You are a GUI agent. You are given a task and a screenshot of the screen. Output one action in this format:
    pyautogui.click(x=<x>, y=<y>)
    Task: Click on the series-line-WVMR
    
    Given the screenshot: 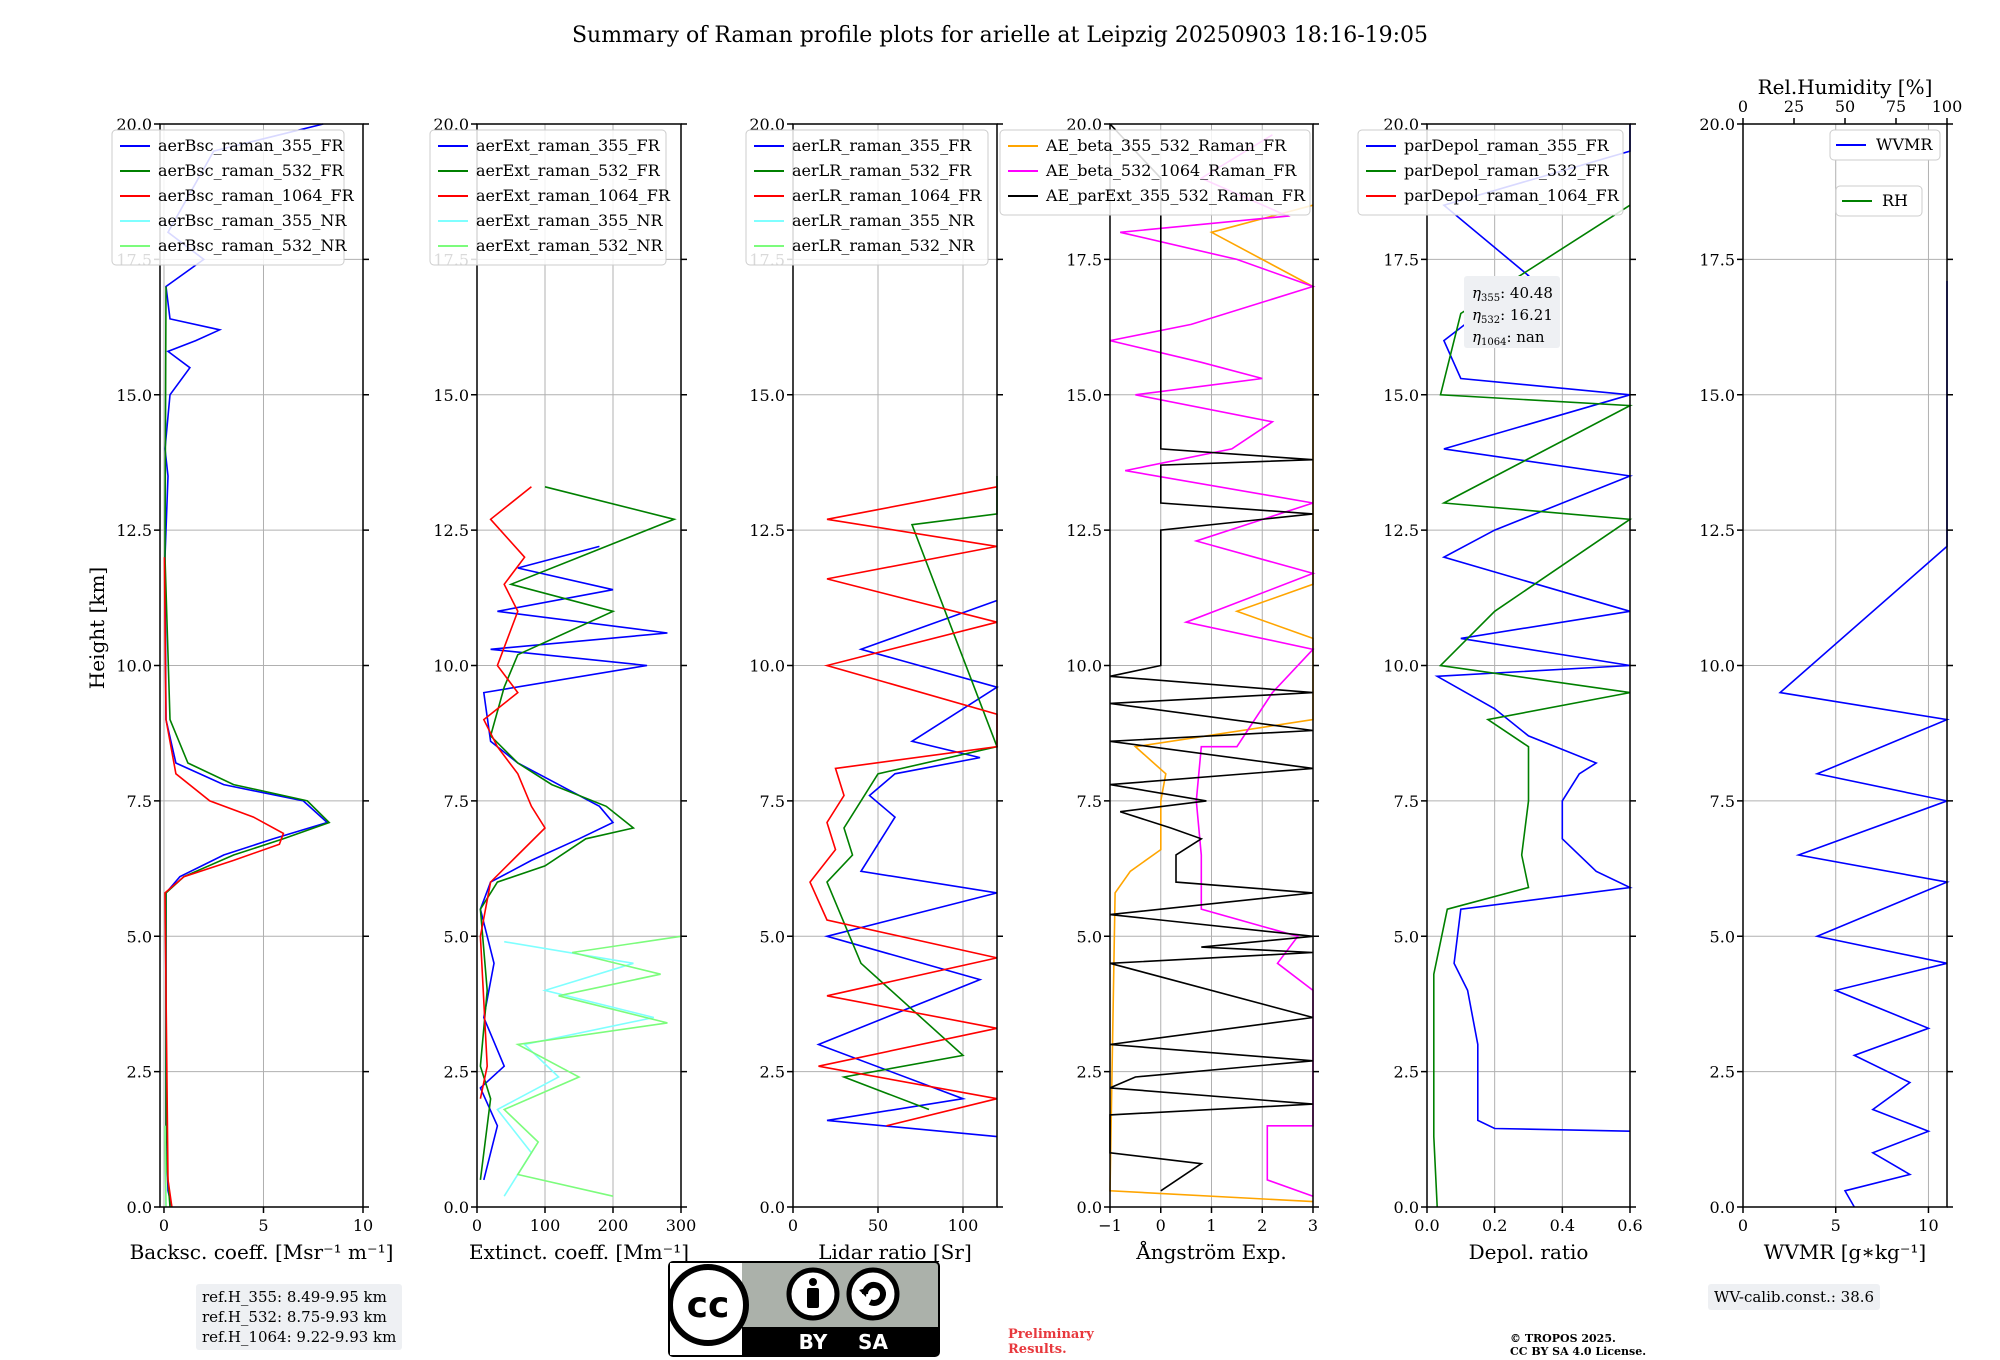 What is the action you would take?
    pyautogui.click(x=1864, y=744)
    